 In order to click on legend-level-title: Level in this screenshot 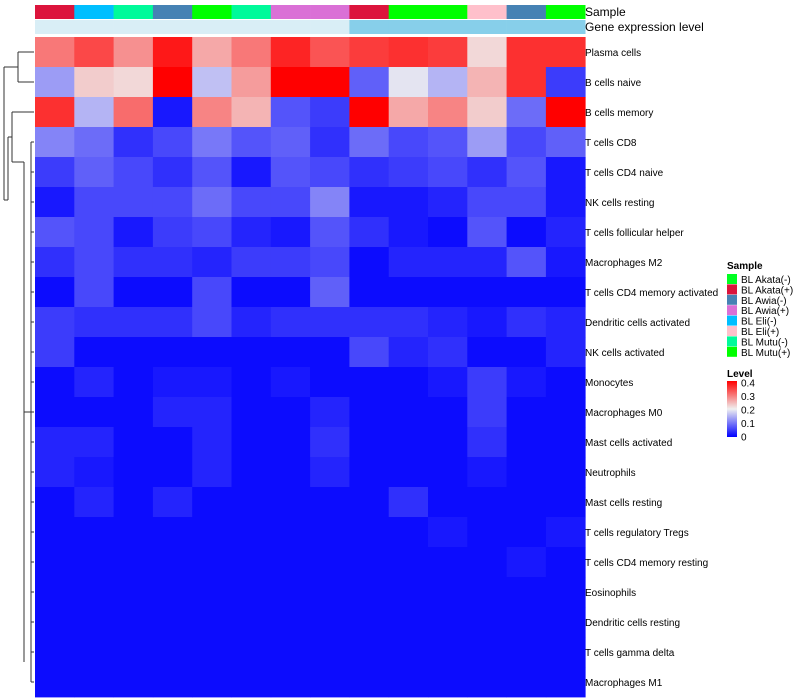, I will do `click(740, 374)`.